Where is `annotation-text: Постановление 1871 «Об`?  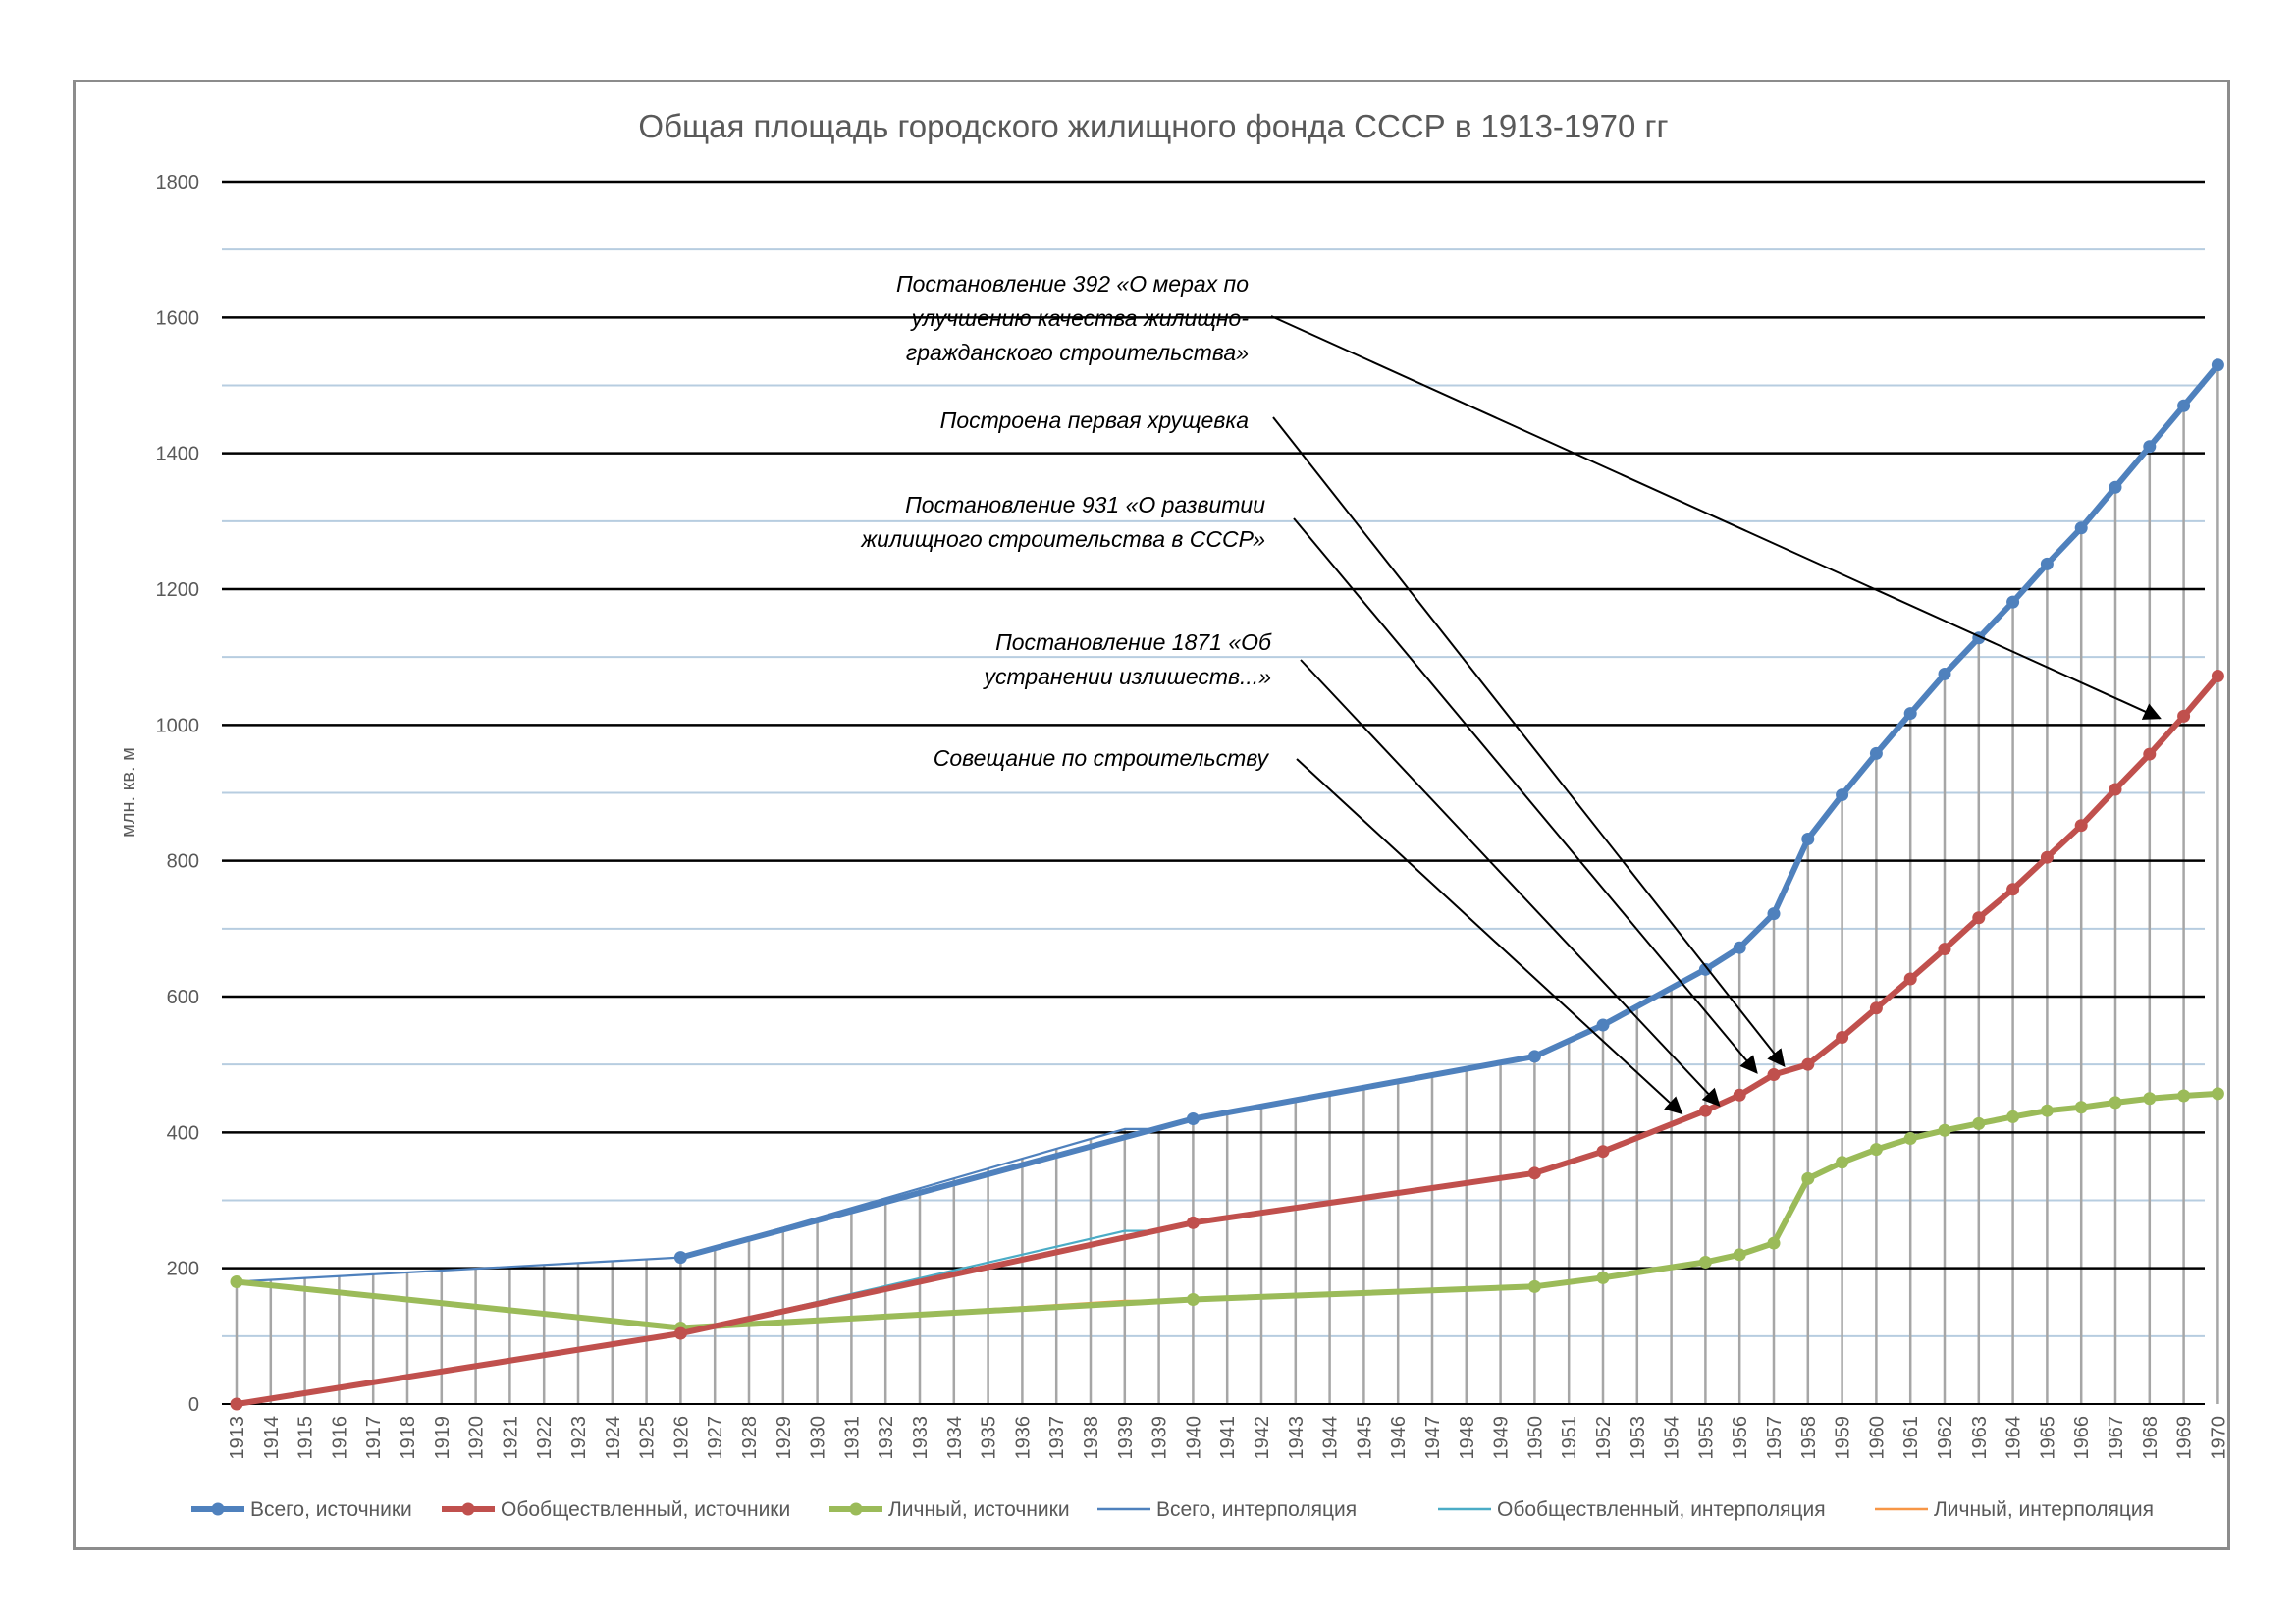 annotation-text: Постановление 1871 «Об is located at coordinates (1133, 642).